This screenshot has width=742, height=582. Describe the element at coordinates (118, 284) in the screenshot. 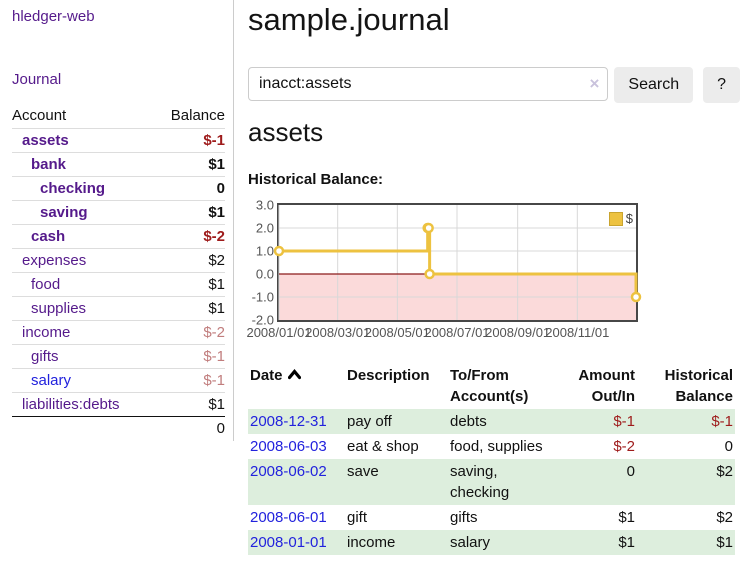

I see `account-row: food $1` at that location.